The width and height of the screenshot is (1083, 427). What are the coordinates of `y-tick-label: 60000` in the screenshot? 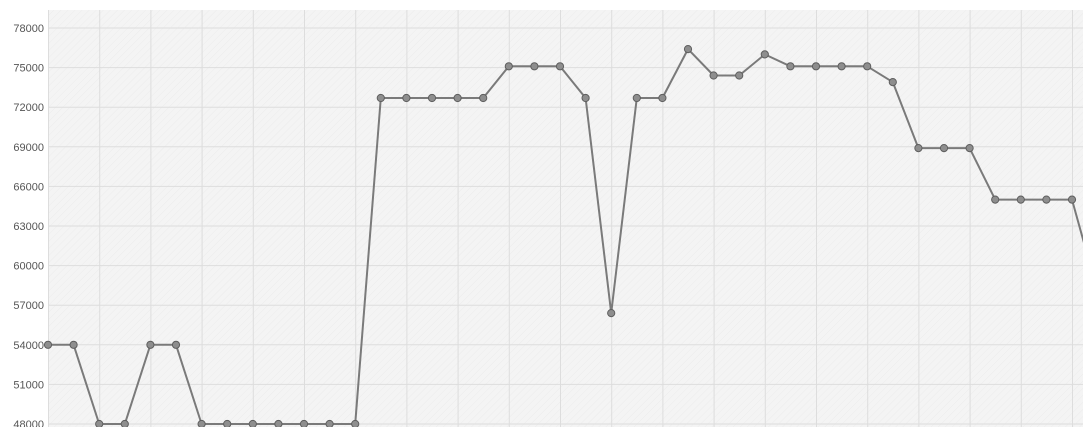 It's located at (28, 267).